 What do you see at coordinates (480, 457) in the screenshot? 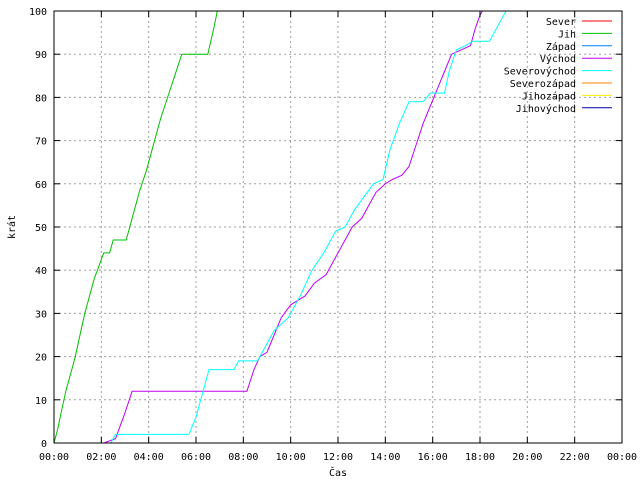
I see `x-tick-label: 18:00` at bounding box center [480, 457].